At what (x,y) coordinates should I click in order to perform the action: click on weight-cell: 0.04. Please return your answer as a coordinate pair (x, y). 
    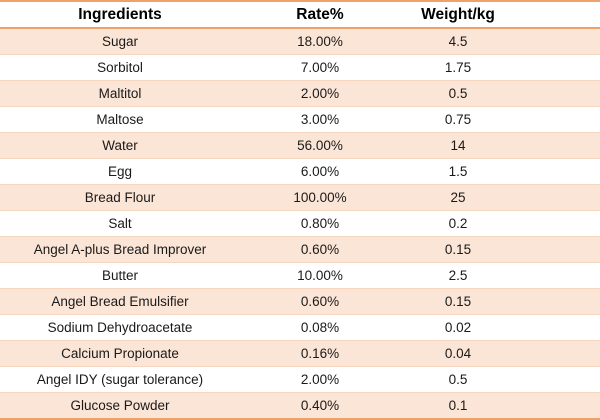
    Looking at the image, I should click on (458, 353).